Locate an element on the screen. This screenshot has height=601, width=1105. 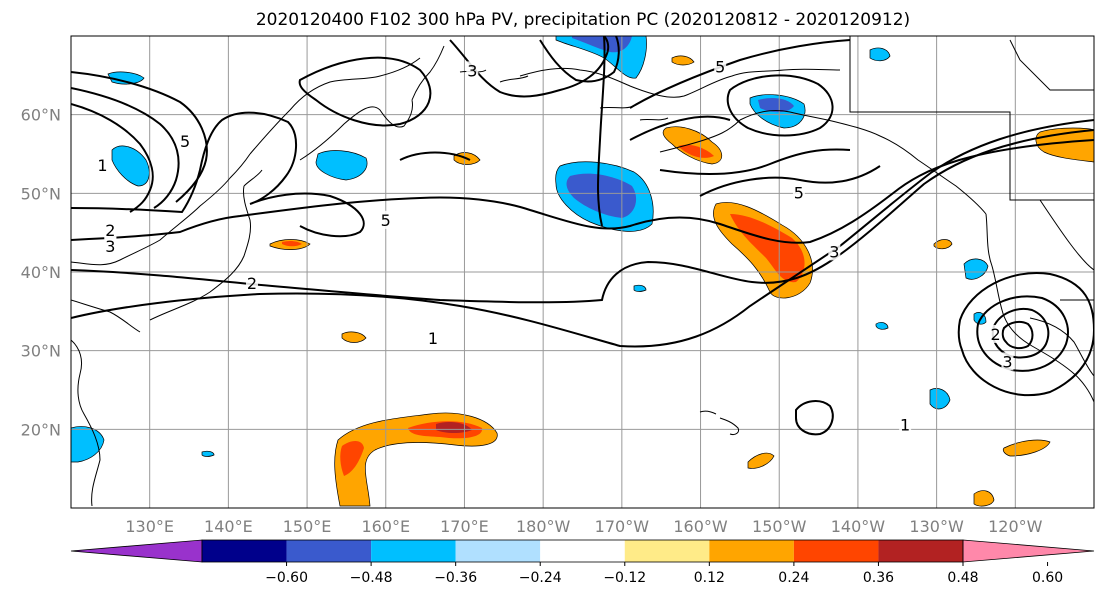
coast-okhotsk is located at coordinates (335, 106).